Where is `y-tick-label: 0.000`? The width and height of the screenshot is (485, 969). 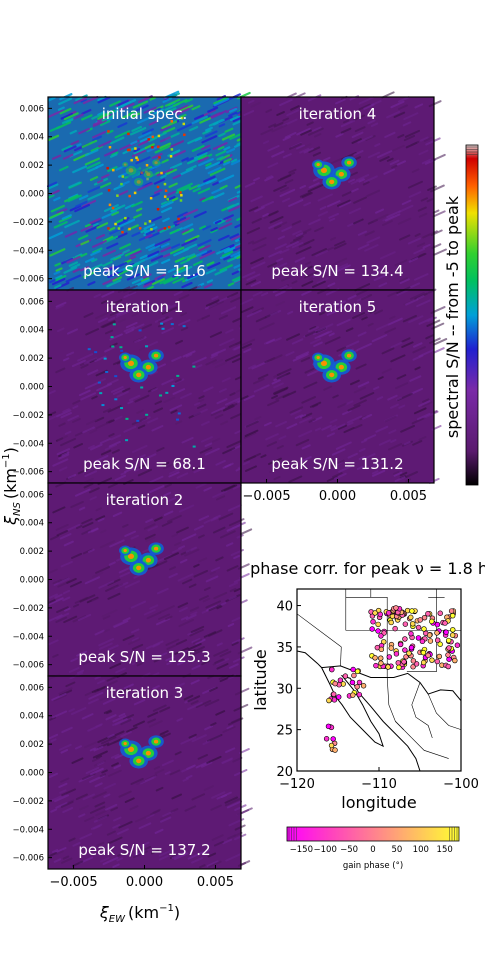
y-tick-label: 0.000 is located at coordinates (32, 195).